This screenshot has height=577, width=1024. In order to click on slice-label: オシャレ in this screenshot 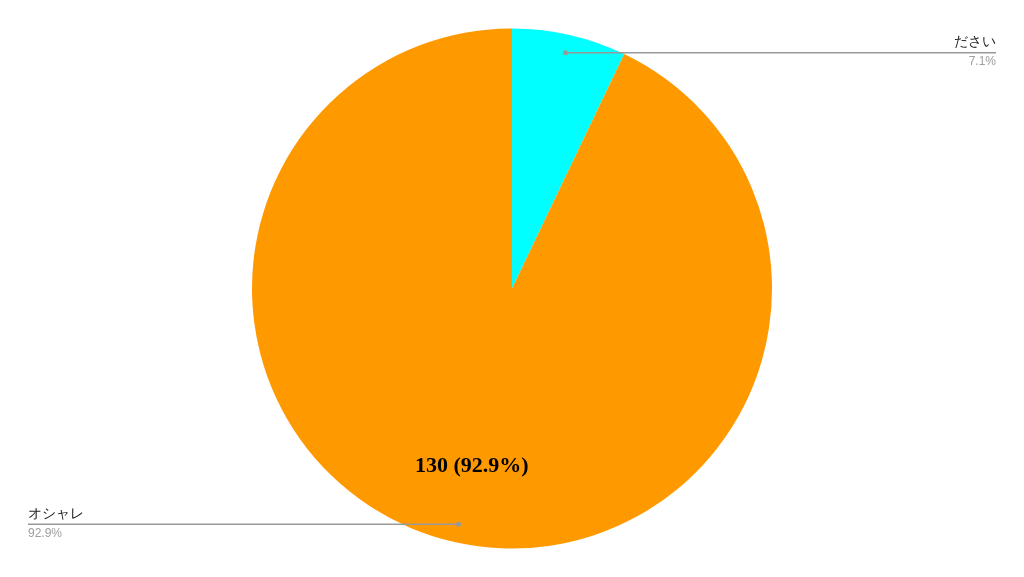, I will do `click(56, 512)`.